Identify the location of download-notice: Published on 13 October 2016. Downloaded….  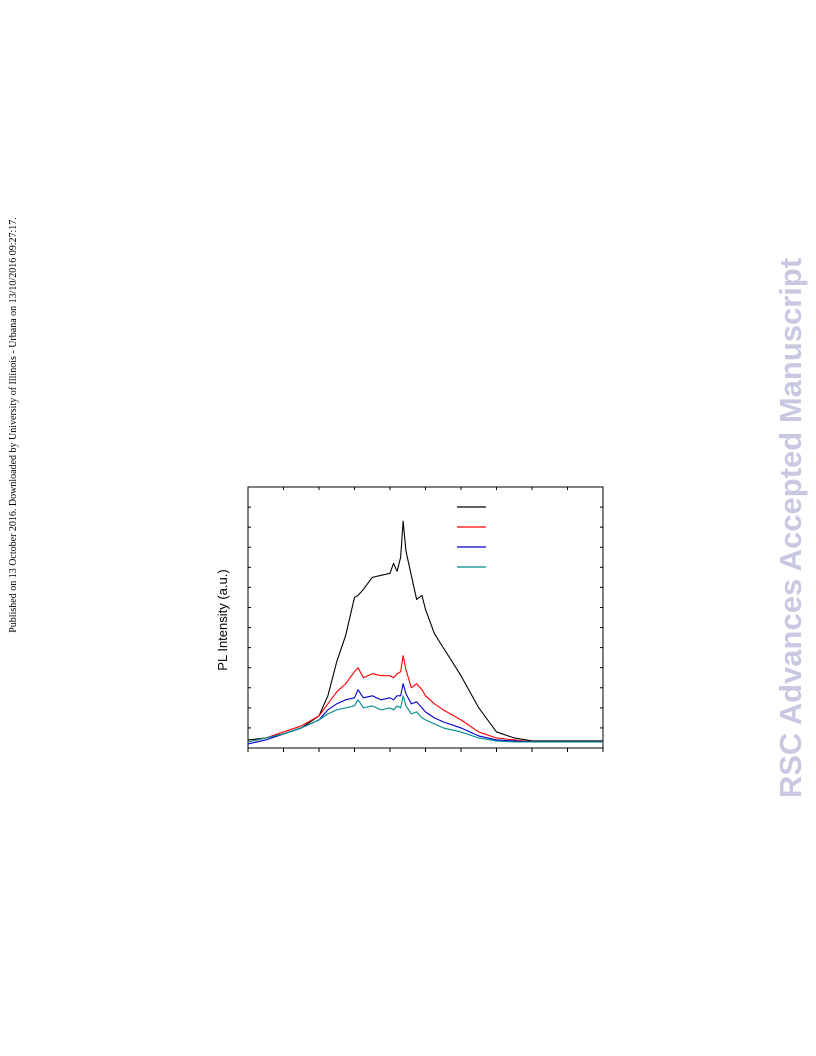
(13, 425).